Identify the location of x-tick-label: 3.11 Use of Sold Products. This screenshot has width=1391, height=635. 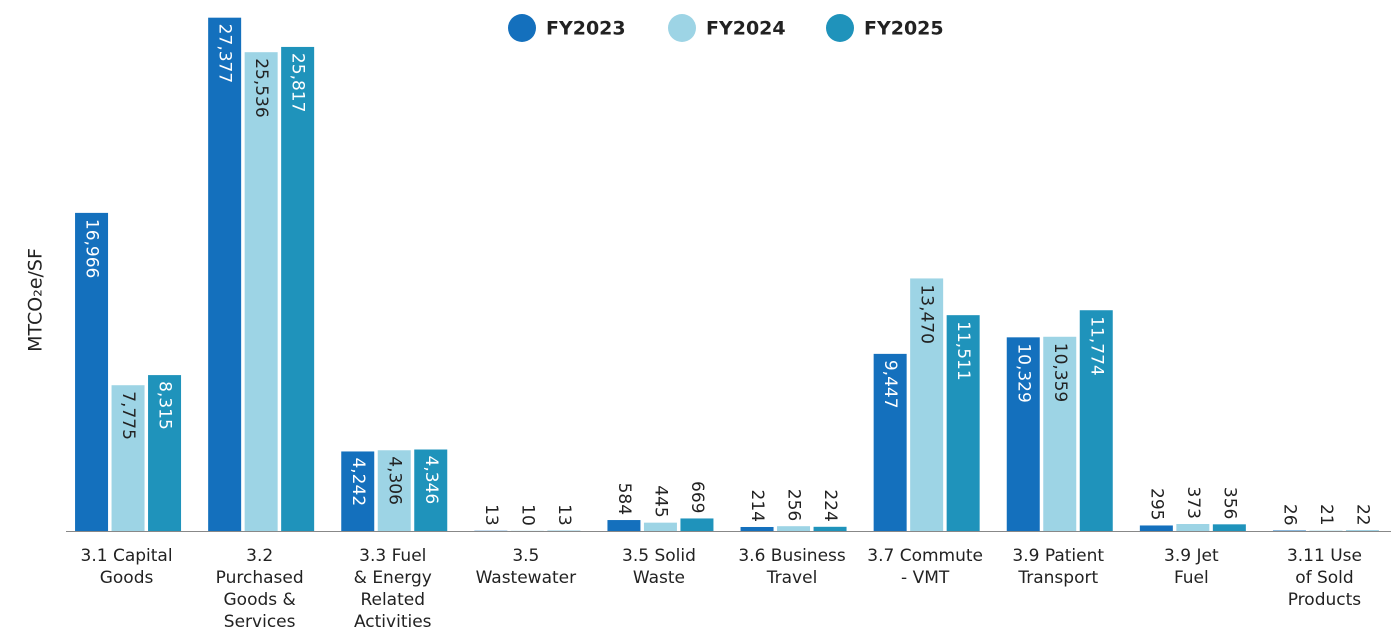
(1324, 578).